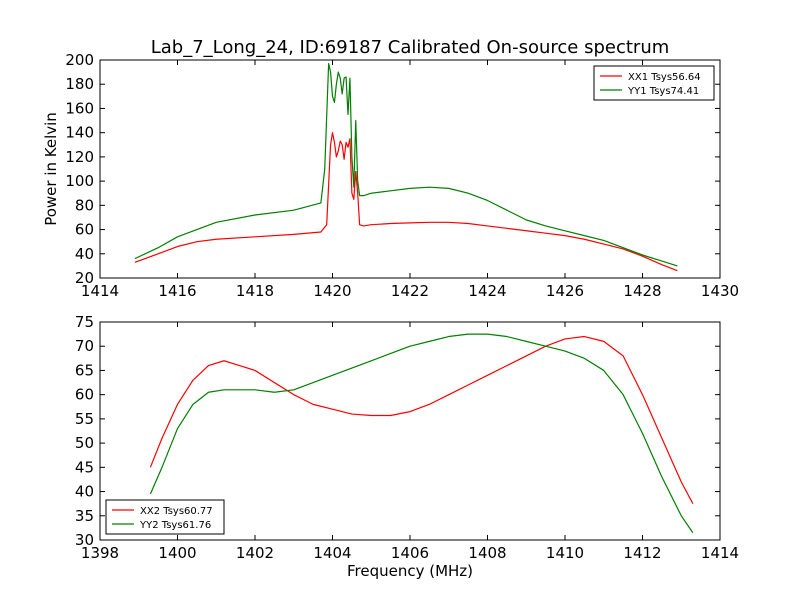  I want to click on legend: XX2 Tsys60.77 YY2 Tsys61.76, so click(165, 517).